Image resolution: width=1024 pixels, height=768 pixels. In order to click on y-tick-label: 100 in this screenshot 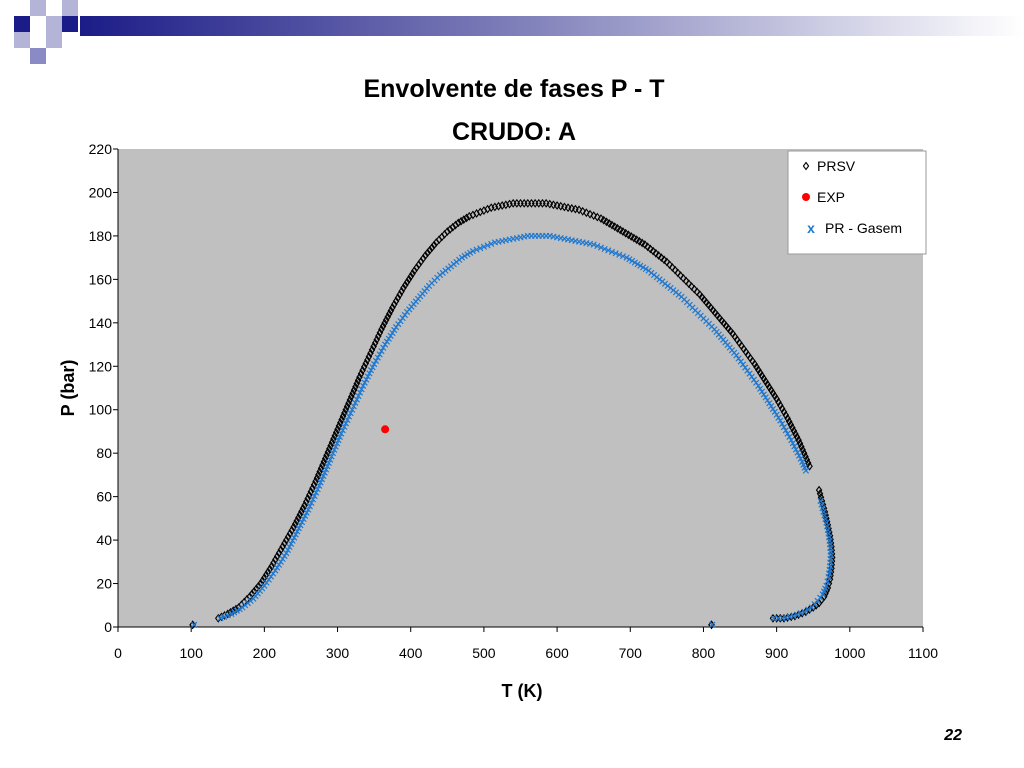, I will do `click(101, 410)`.